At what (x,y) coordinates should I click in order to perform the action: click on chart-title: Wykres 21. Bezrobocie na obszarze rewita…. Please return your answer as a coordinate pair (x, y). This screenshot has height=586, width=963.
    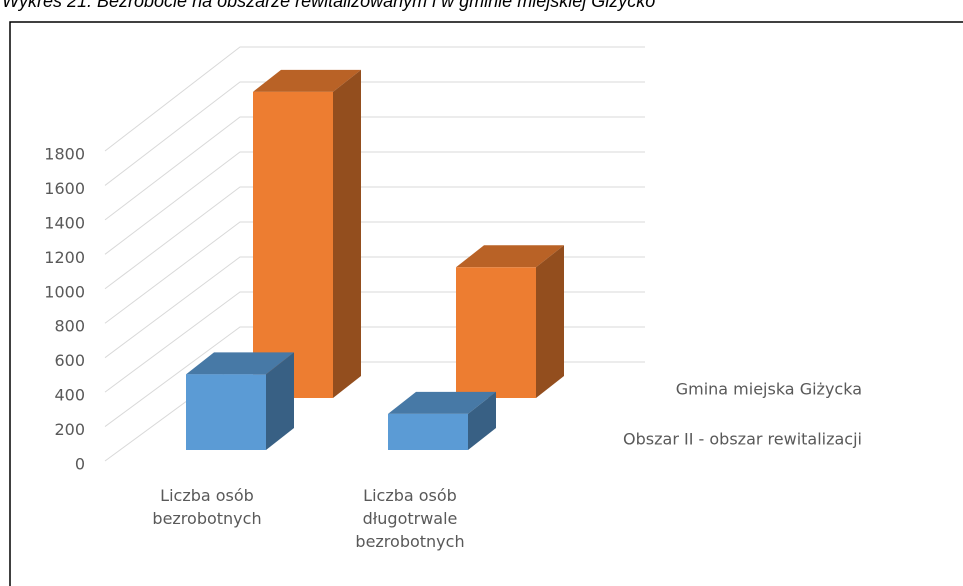
    Looking at the image, I should click on (329, 5).